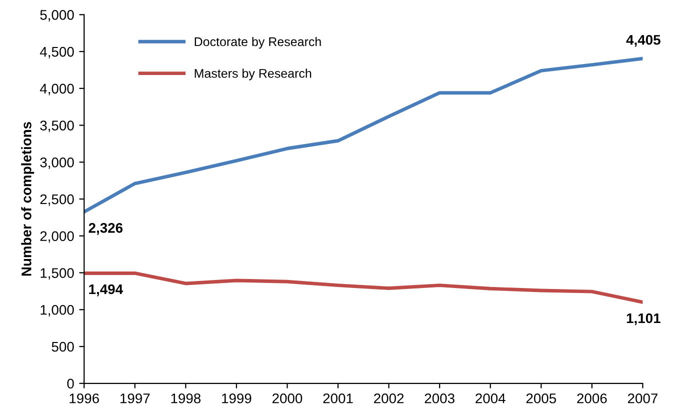 This screenshot has width=673, height=419. Describe the element at coordinates (237, 398) in the screenshot. I see `x-tick-label: 1999` at that location.